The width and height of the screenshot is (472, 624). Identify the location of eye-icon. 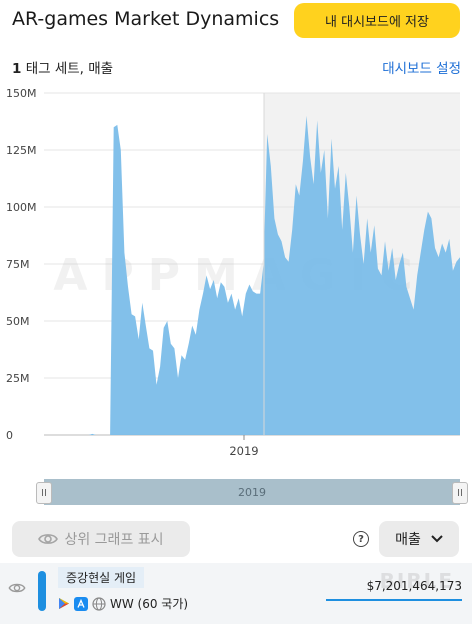
(48, 539).